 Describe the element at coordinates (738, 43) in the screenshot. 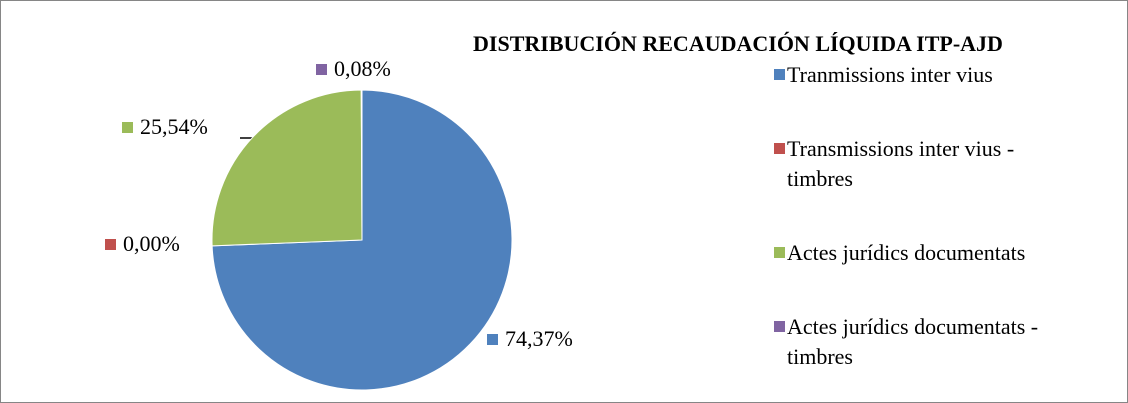

I see `chart-title: DISTRIBUCIÓN RECAUDACIÓN LÍQUIDA ITP-AJD` at that location.